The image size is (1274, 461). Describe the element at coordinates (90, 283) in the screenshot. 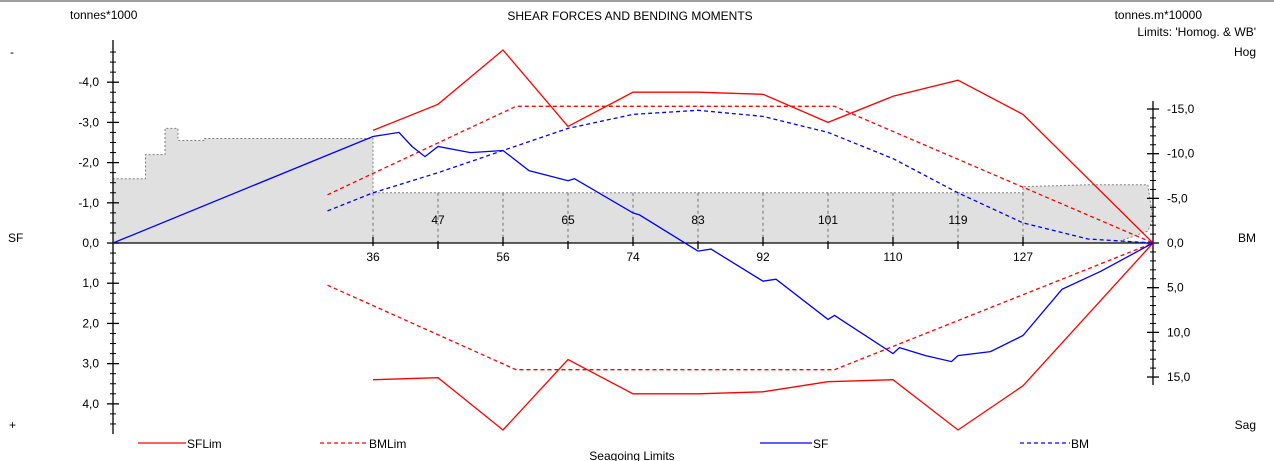

I see `sf-tick-label: 1,0` at that location.